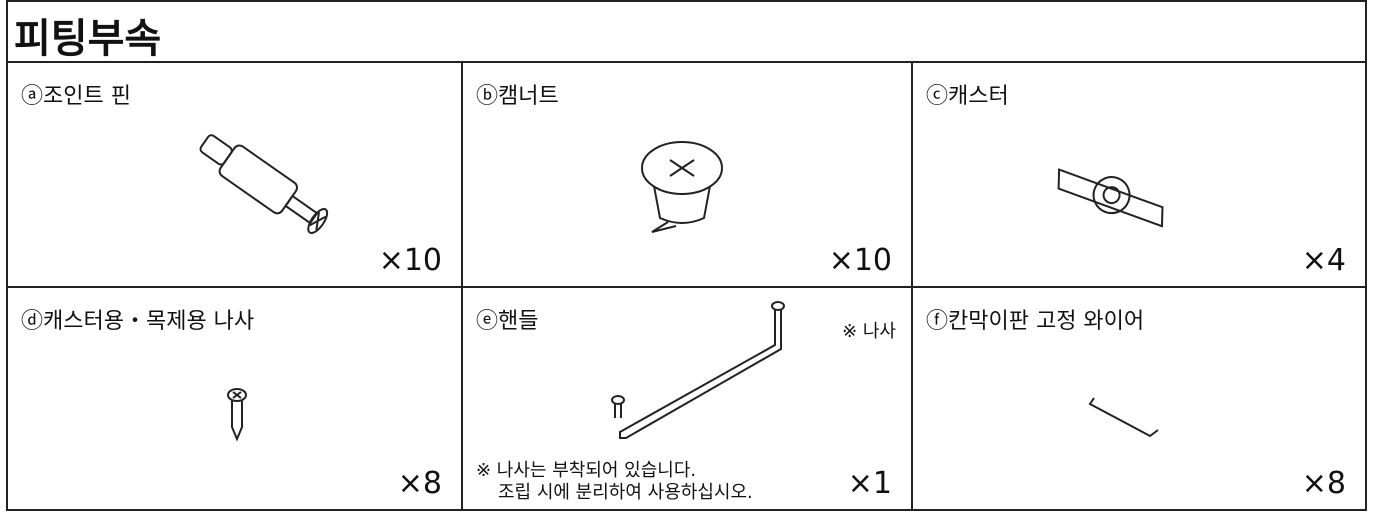 The width and height of the screenshot is (1376, 512). I want to click on cell-footnote: ※ 나사는 부착되어 있습니다., so click(586, 470).